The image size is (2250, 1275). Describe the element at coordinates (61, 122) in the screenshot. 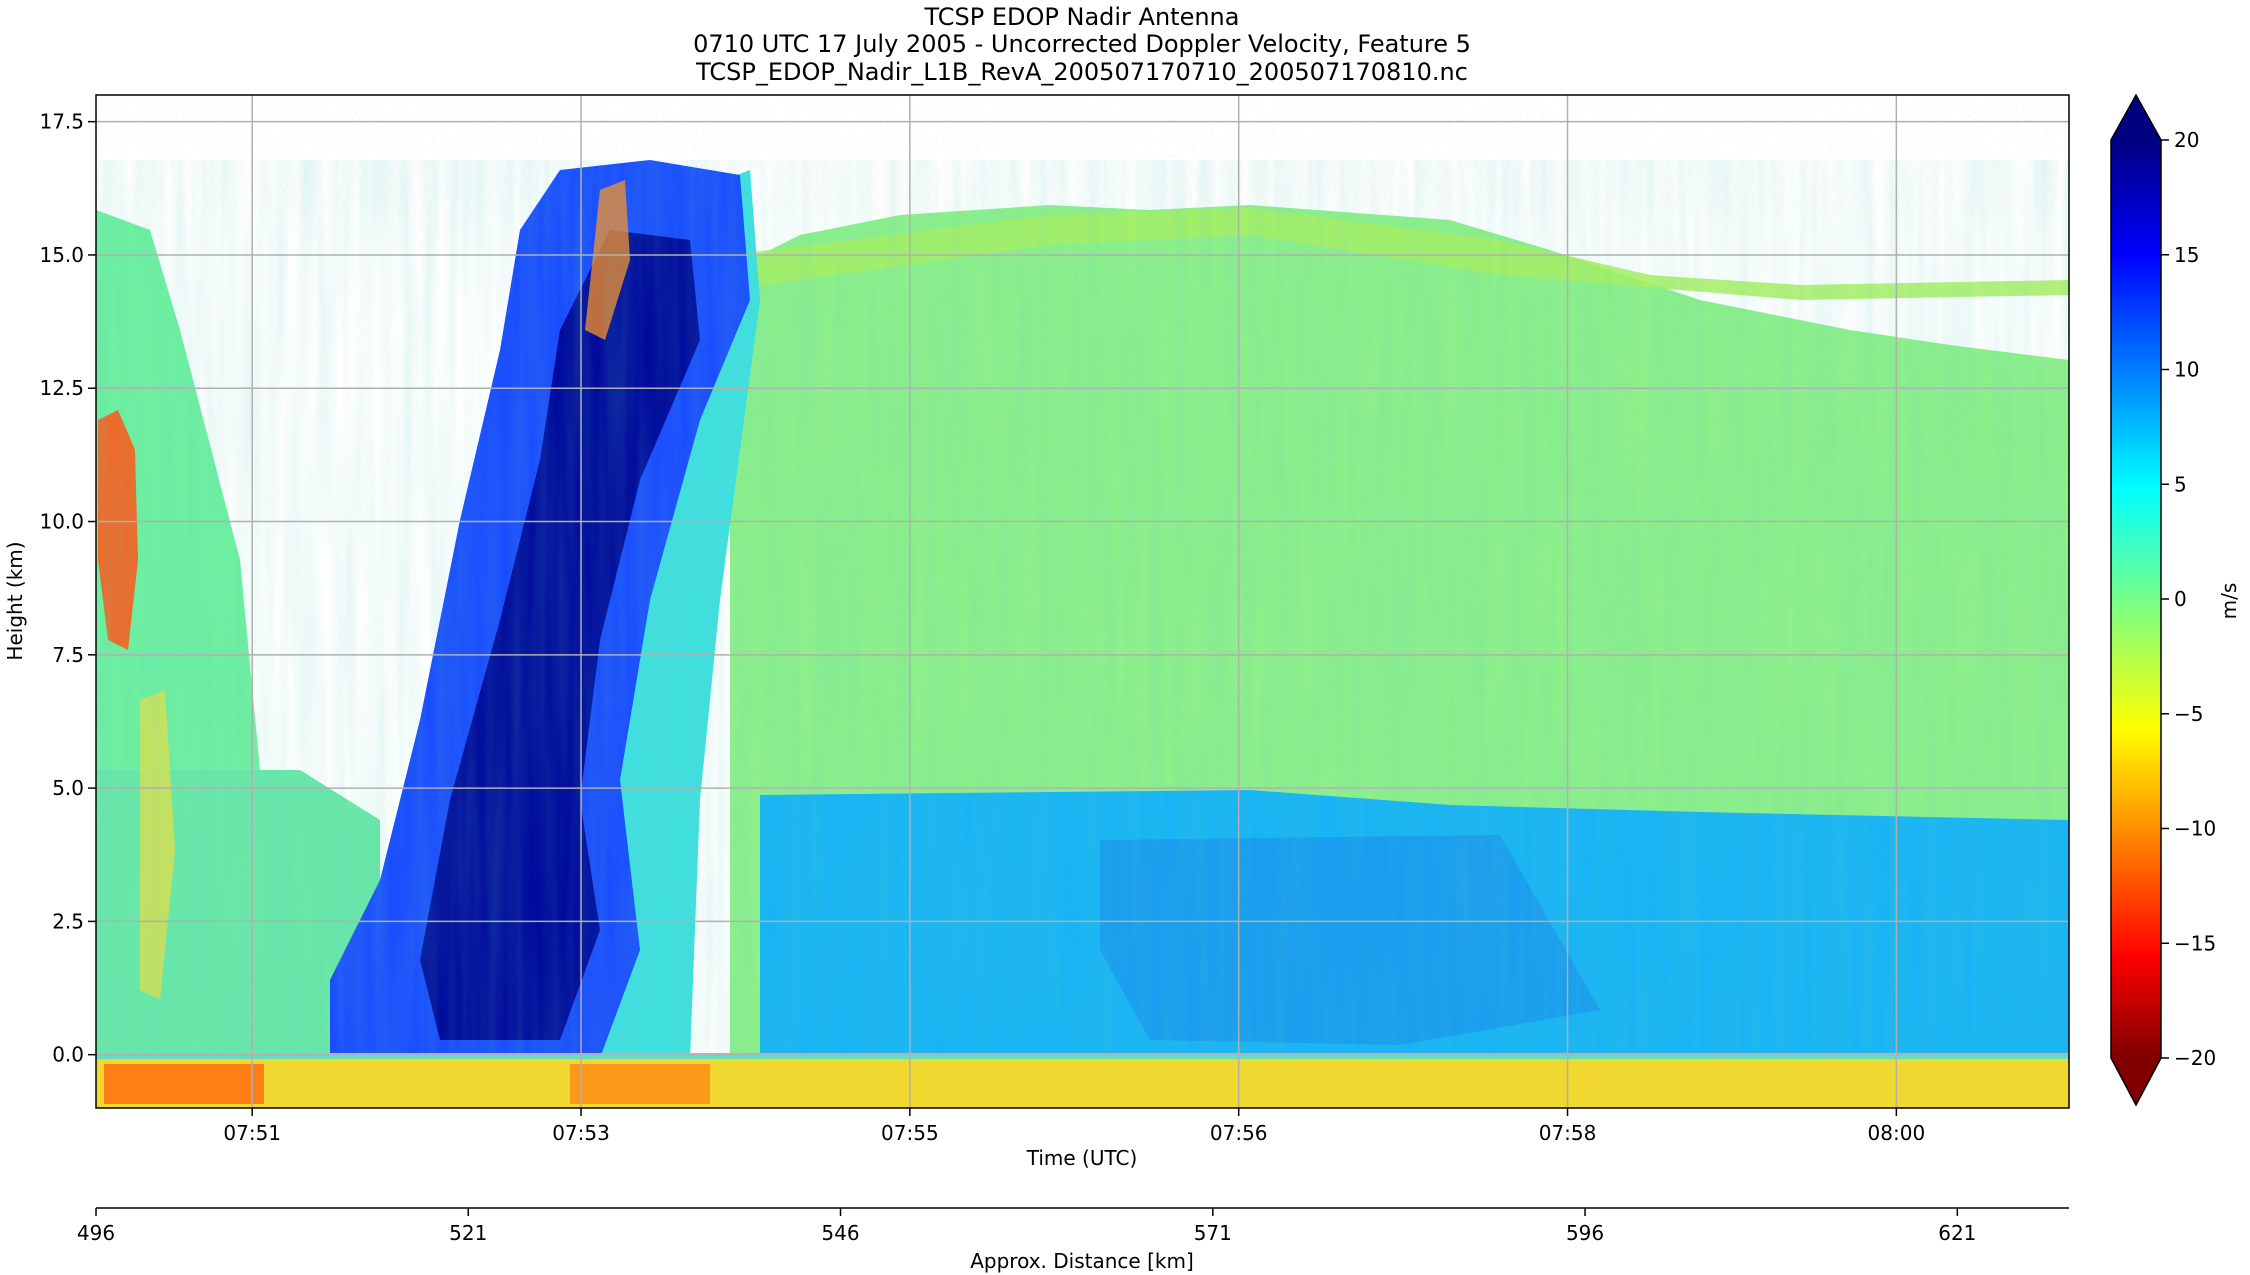

I see `y-tick-label: 17.5` at that location.